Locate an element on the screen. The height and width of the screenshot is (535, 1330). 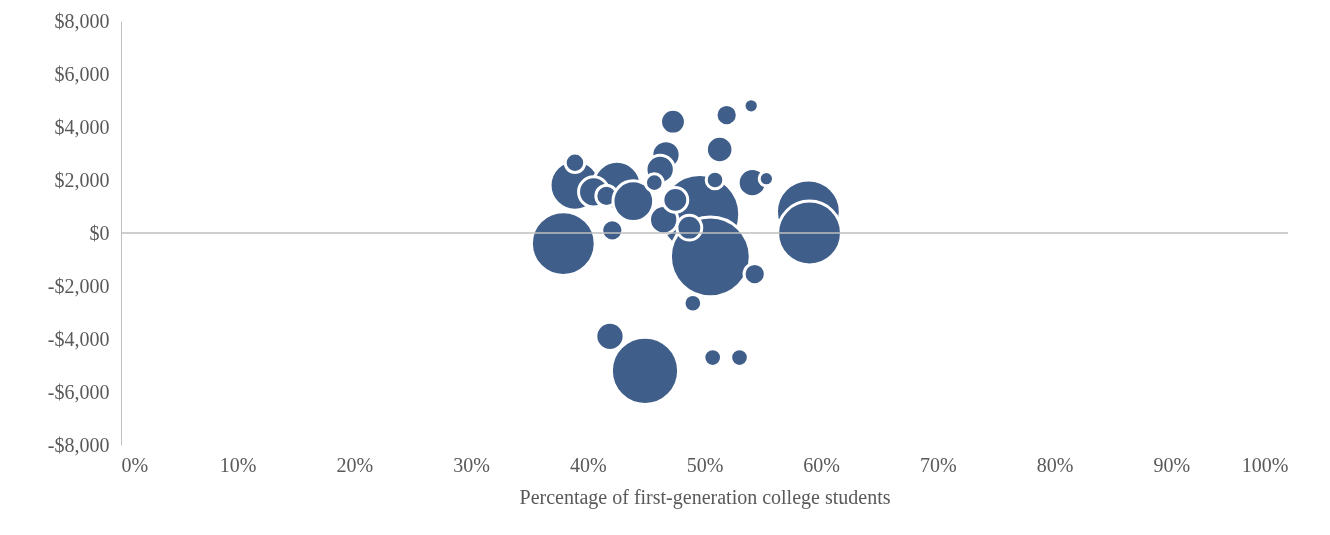
x-tick-label: 100% is located at coordinates (1265, 464).